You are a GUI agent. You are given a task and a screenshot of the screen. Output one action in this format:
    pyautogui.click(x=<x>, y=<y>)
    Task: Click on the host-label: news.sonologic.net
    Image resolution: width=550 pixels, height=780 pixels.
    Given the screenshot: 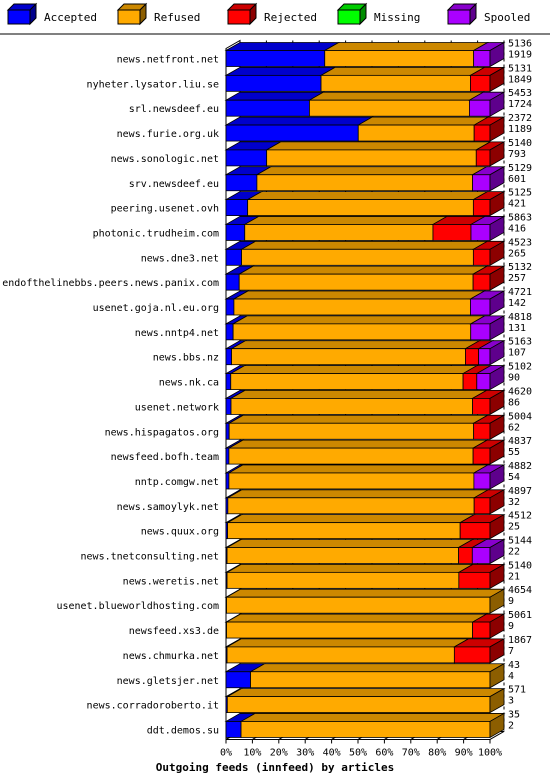 What is the action you would take?
    pyautogui.click(x=165, y=159)
    